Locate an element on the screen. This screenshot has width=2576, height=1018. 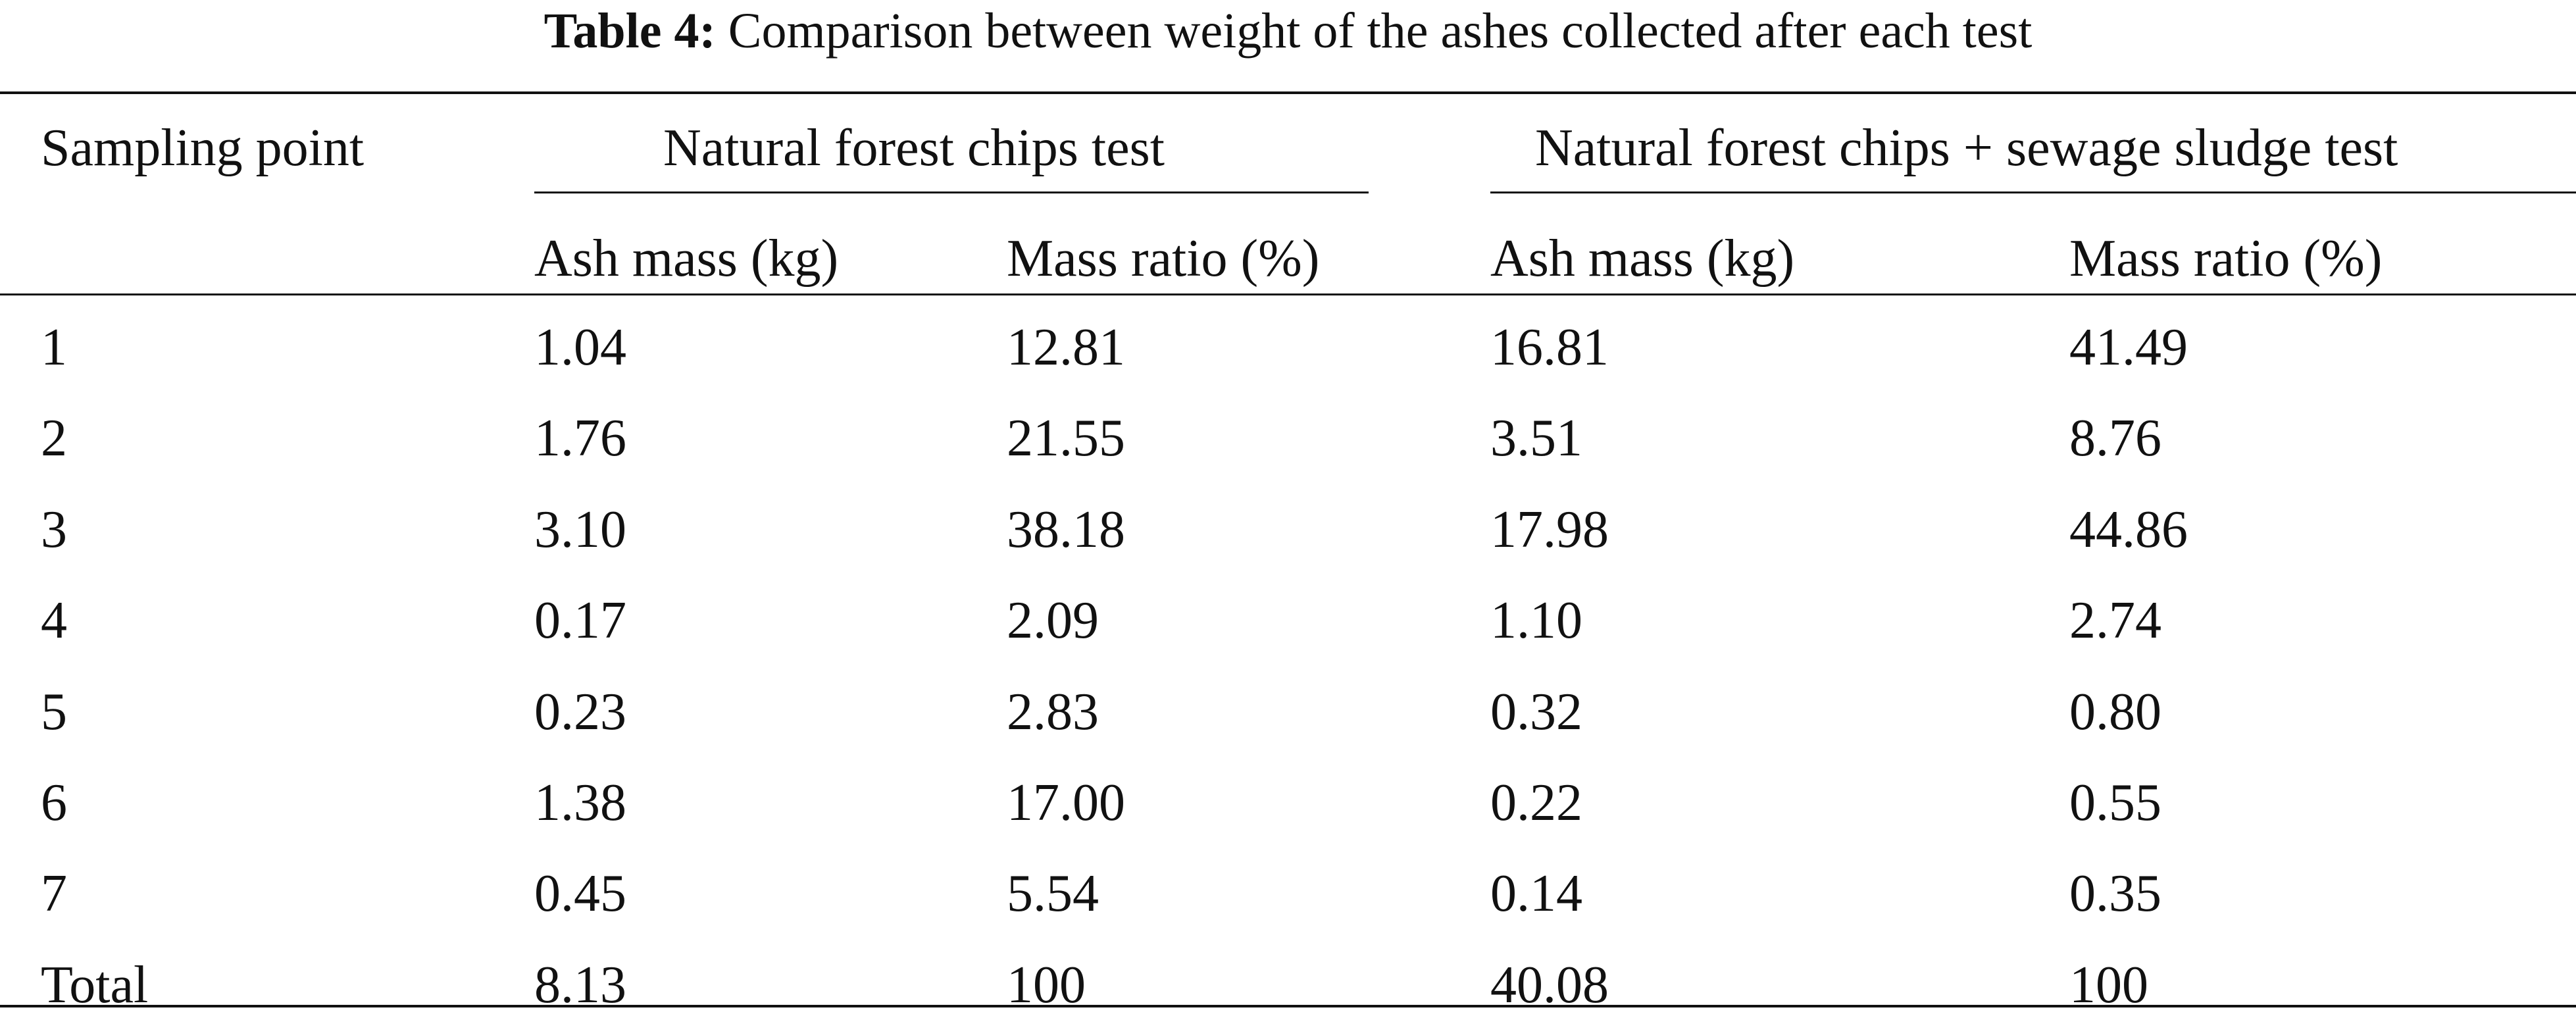
cell-mass-ratio-sludge: 100 is located at coordinates (2108, 985).